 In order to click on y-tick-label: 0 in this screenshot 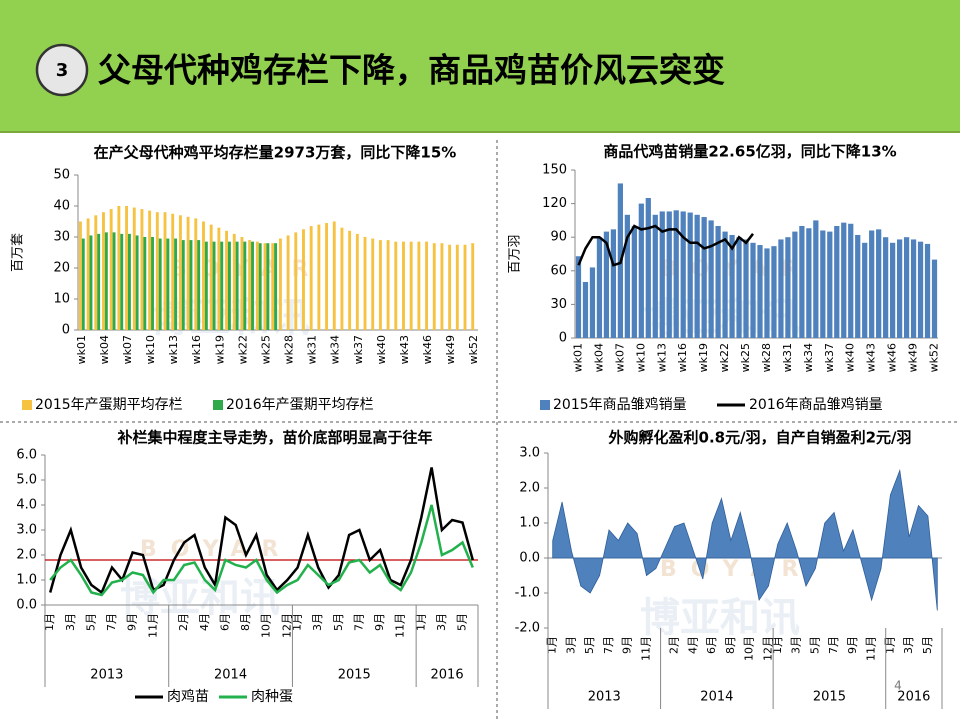, I will do `click(66, 330)`.